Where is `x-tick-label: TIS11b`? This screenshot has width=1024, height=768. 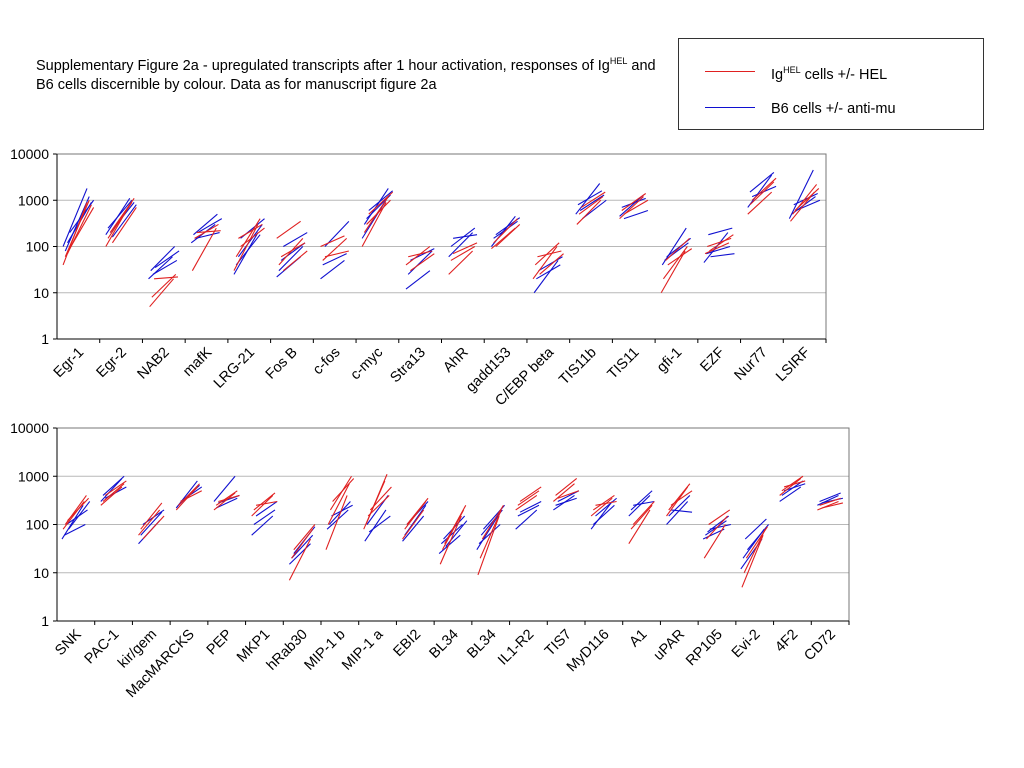 x-tick-label: TIS11b is located at coordinates (578, 367).